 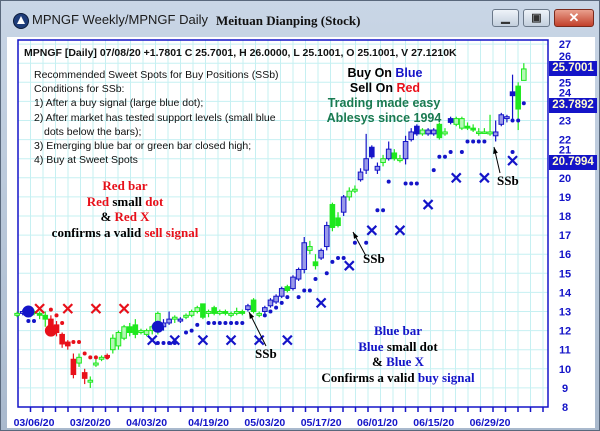 I want to click on buy-note-small-dot: small dot, so click(x=410, y=346).